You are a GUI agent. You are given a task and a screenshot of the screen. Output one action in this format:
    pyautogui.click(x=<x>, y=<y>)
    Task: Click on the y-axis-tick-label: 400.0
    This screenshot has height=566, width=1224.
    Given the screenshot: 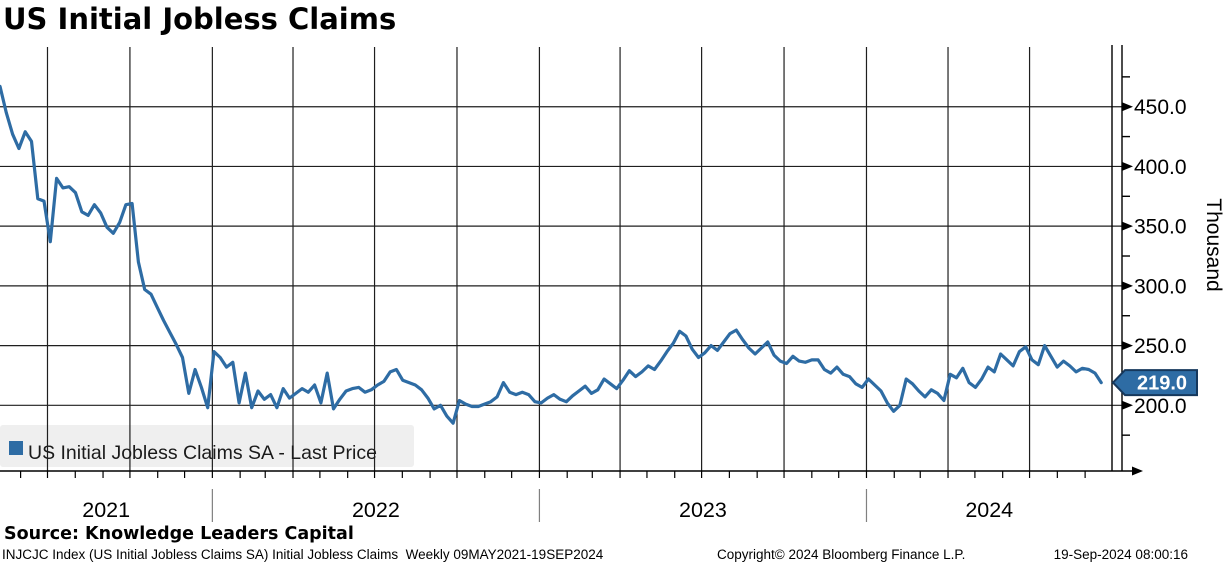 What is the action you would take?
    pyautogui.click(x=1160, y=167)
    